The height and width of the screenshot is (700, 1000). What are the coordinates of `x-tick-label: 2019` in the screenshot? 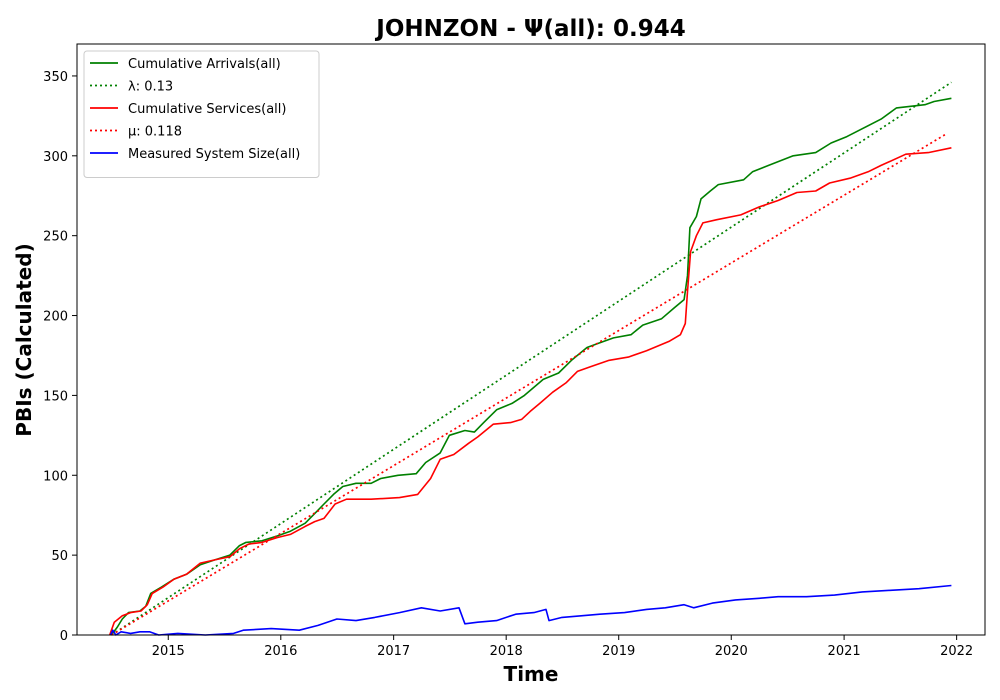 It's located at (618, 651).